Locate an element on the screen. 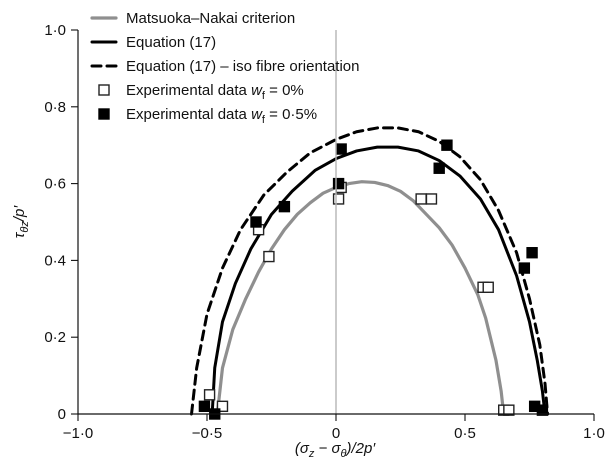  y-axis-title: τθz/p′ is located at coordinates (21, 222).